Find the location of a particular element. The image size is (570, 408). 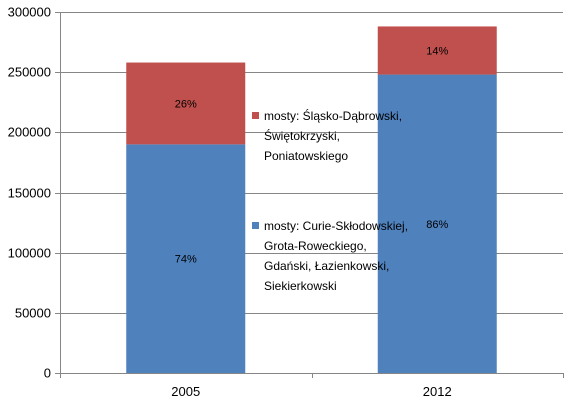

data-label: 14% is located at coordinates (437, 52).